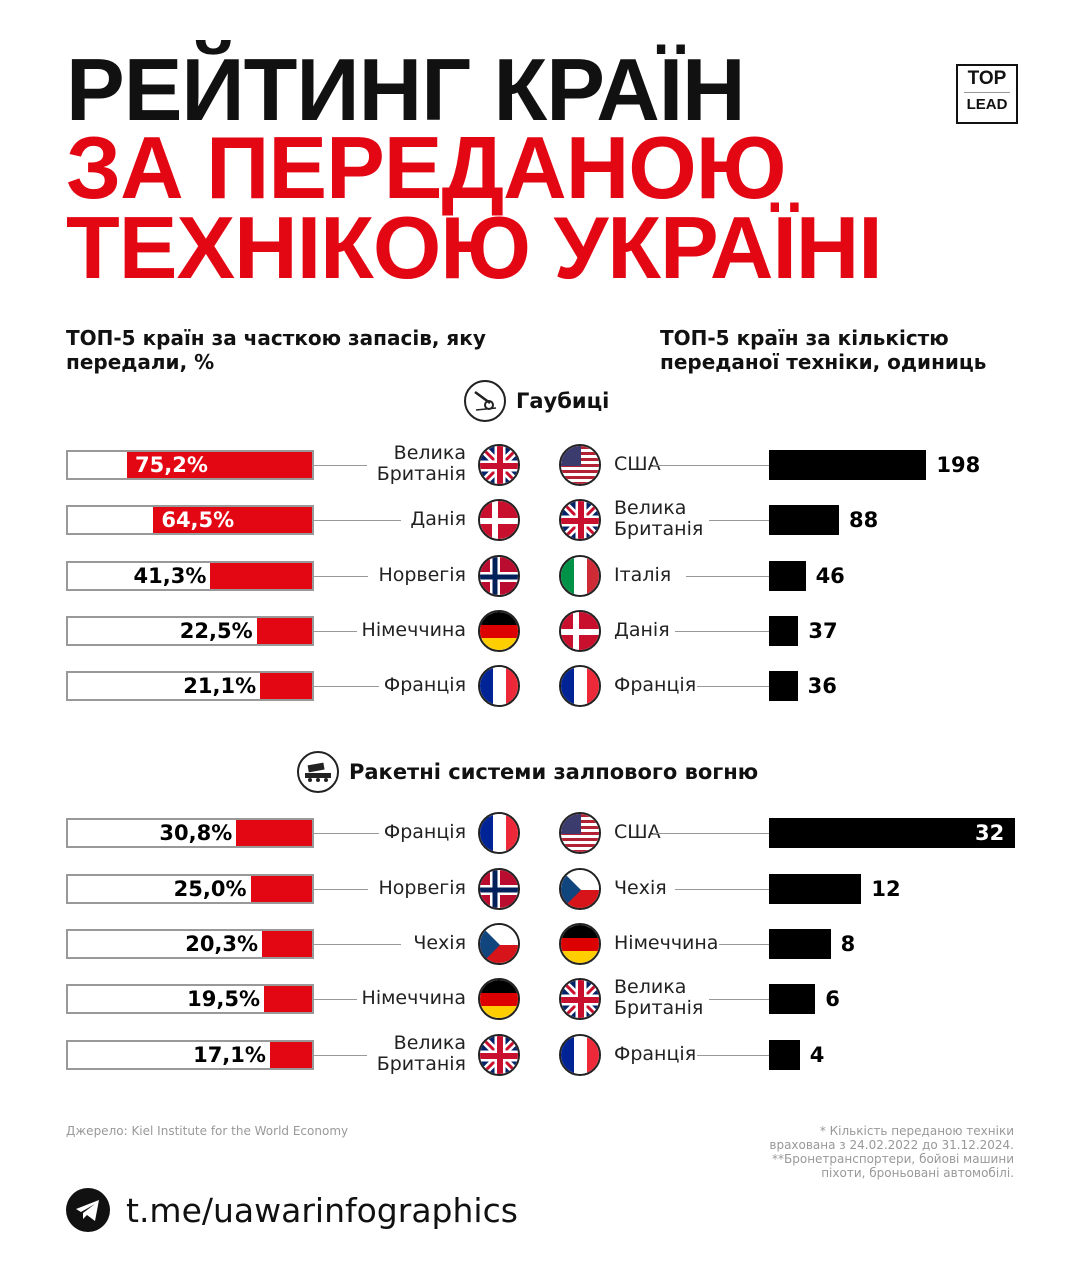 The image size is (1080, 1280). Describe the element at coordinates (987, 104) in the screenshot. I see `logo-bottom: LEAD` at that location.